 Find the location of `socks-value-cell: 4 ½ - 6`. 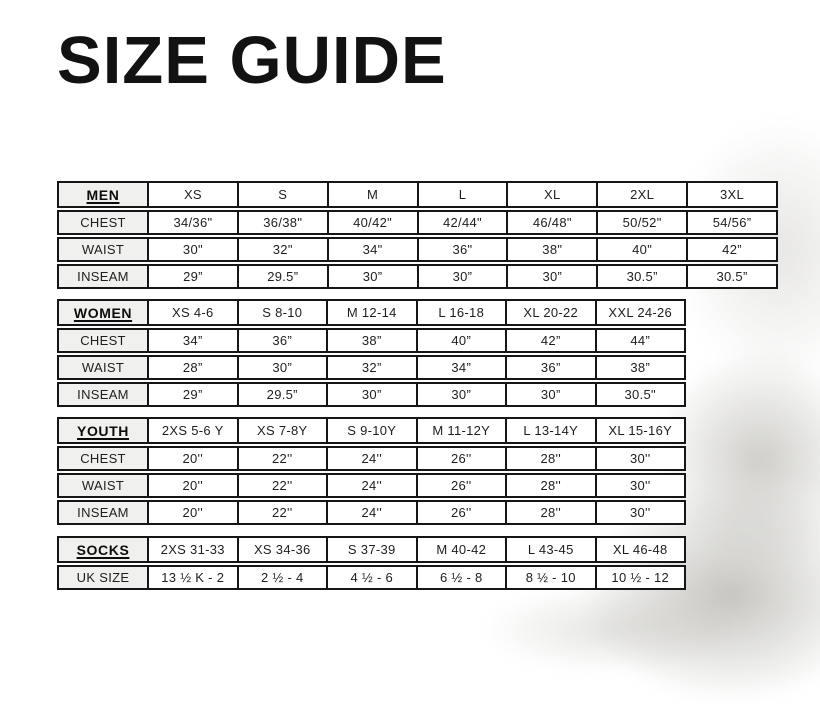

socks-value-cell: 4 ½ - 6 is located at coordinates (373, 577).